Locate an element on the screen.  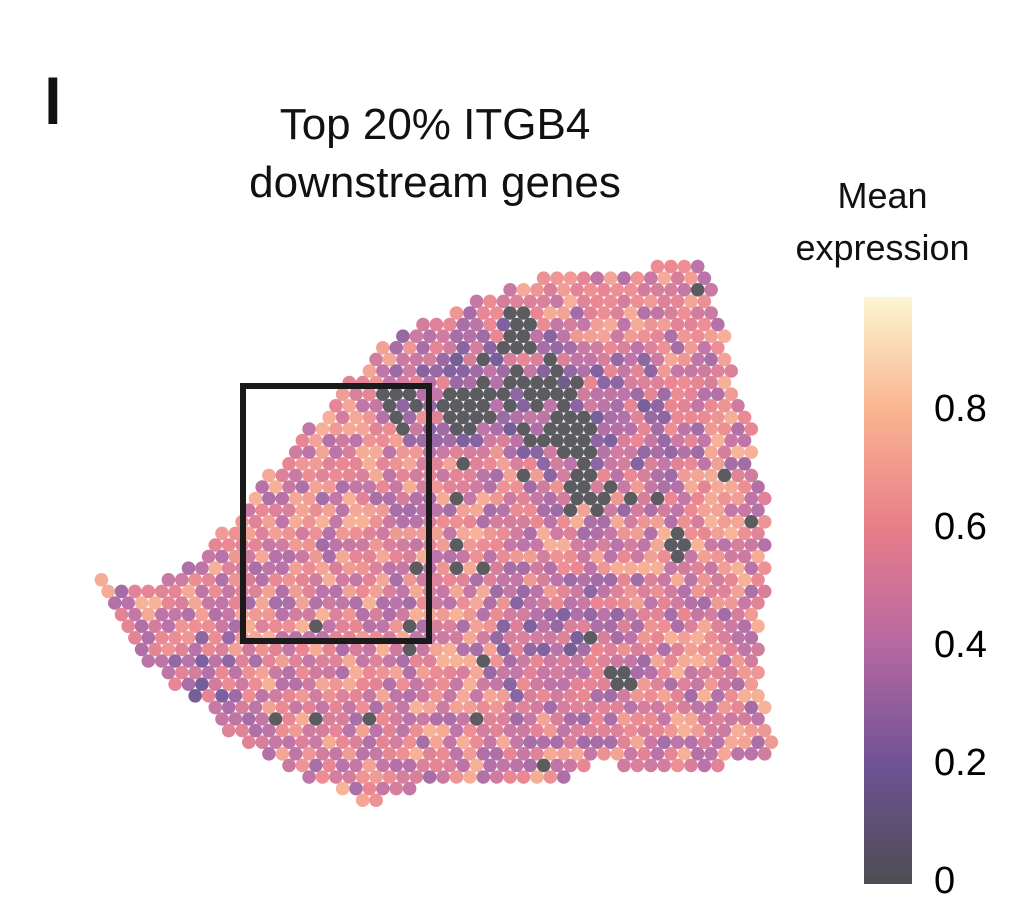
chart-title-line-1: Top 20% ITGB4 is located at coordinates (435, 124).